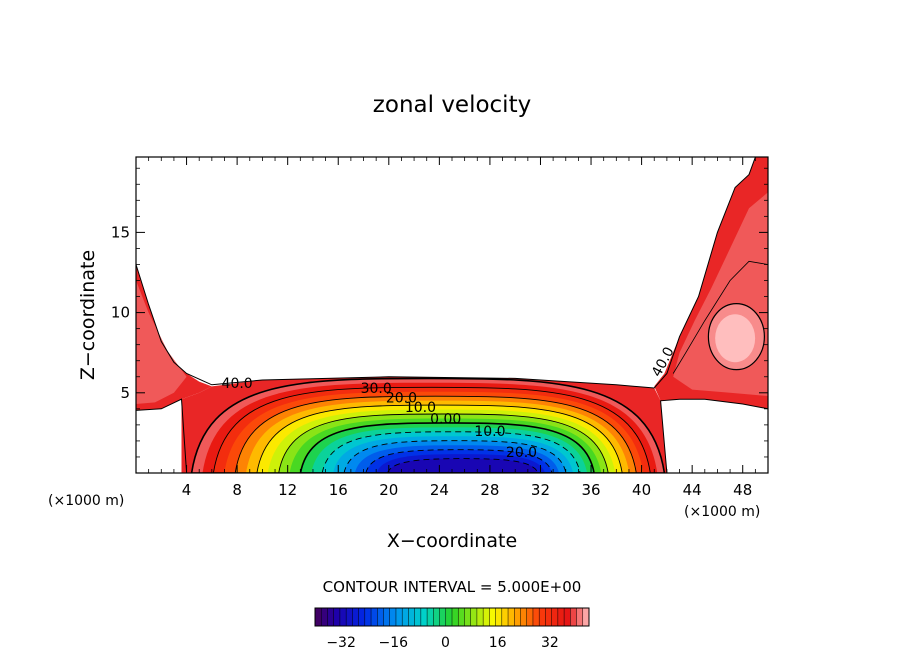 This screenshot has width=904, height=654. Describe the element at coordinates (439, 490) in the screenshot. I see `x-tick-label: 24` at that location.